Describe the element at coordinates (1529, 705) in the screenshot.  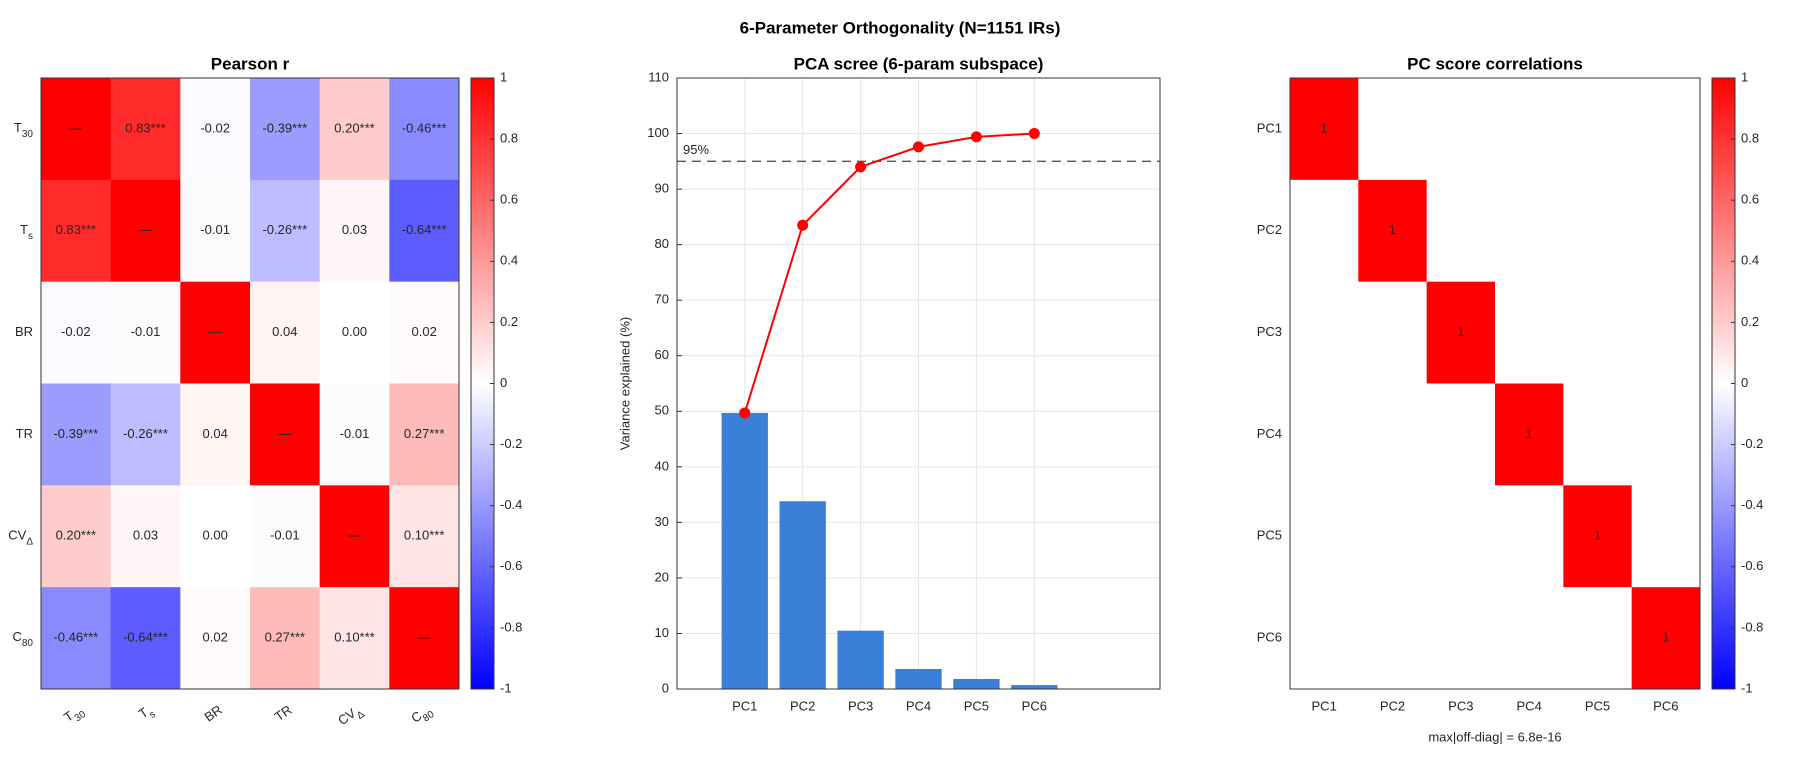
I see `x-tick-label: PC4` at that location.